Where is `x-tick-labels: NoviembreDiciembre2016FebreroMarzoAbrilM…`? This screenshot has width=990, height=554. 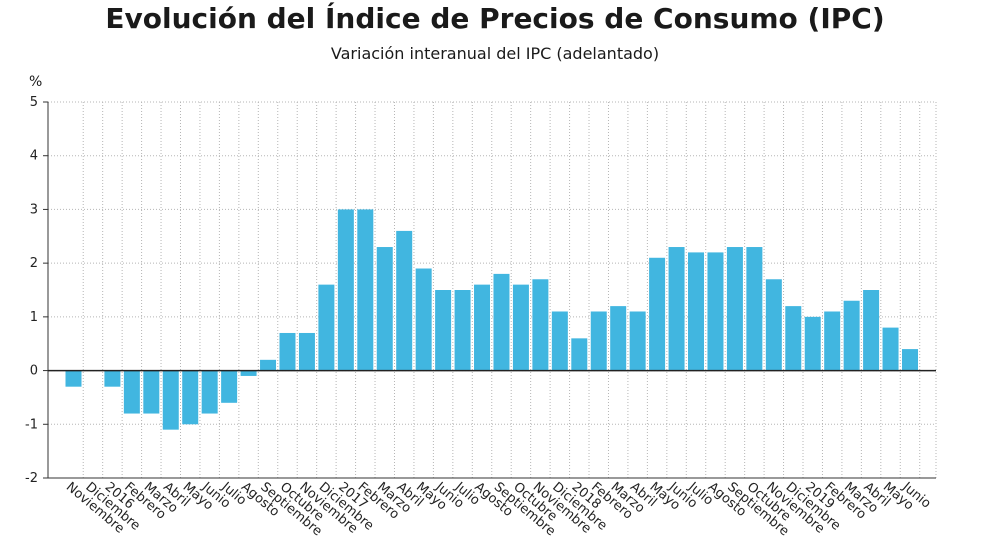 x-tick-labels: NoviembreDiciembre2016FebreroMarzoAbrilM… is located at coordinates (498, 509).